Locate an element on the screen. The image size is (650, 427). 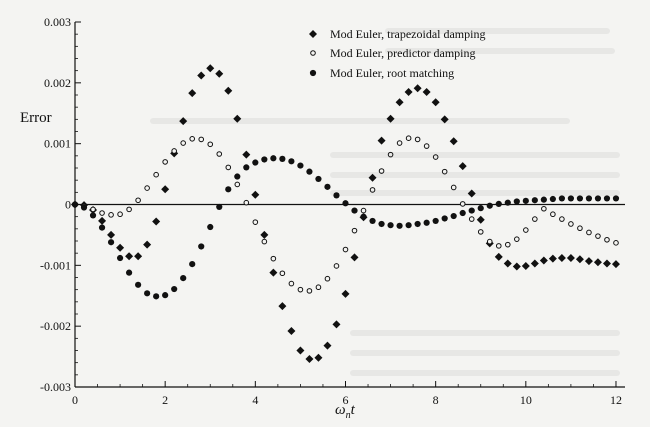
y-tick-label: -0.003 is located at coordinates (55, 387).